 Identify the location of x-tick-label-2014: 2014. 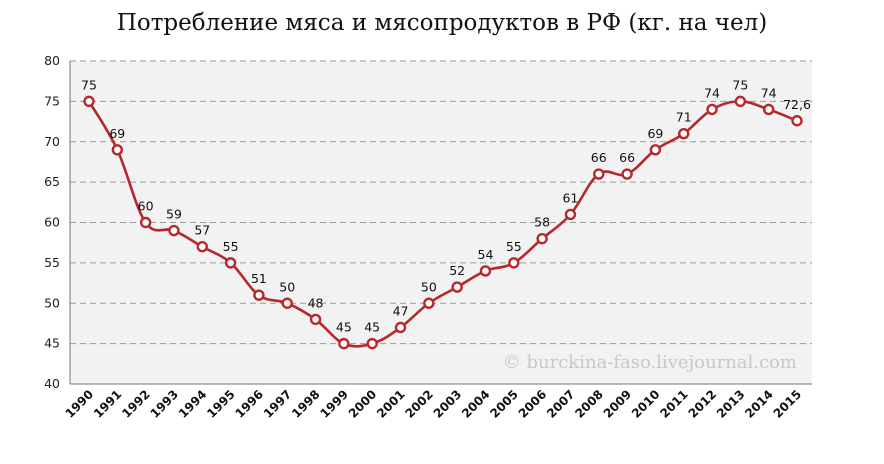
(759, 404).